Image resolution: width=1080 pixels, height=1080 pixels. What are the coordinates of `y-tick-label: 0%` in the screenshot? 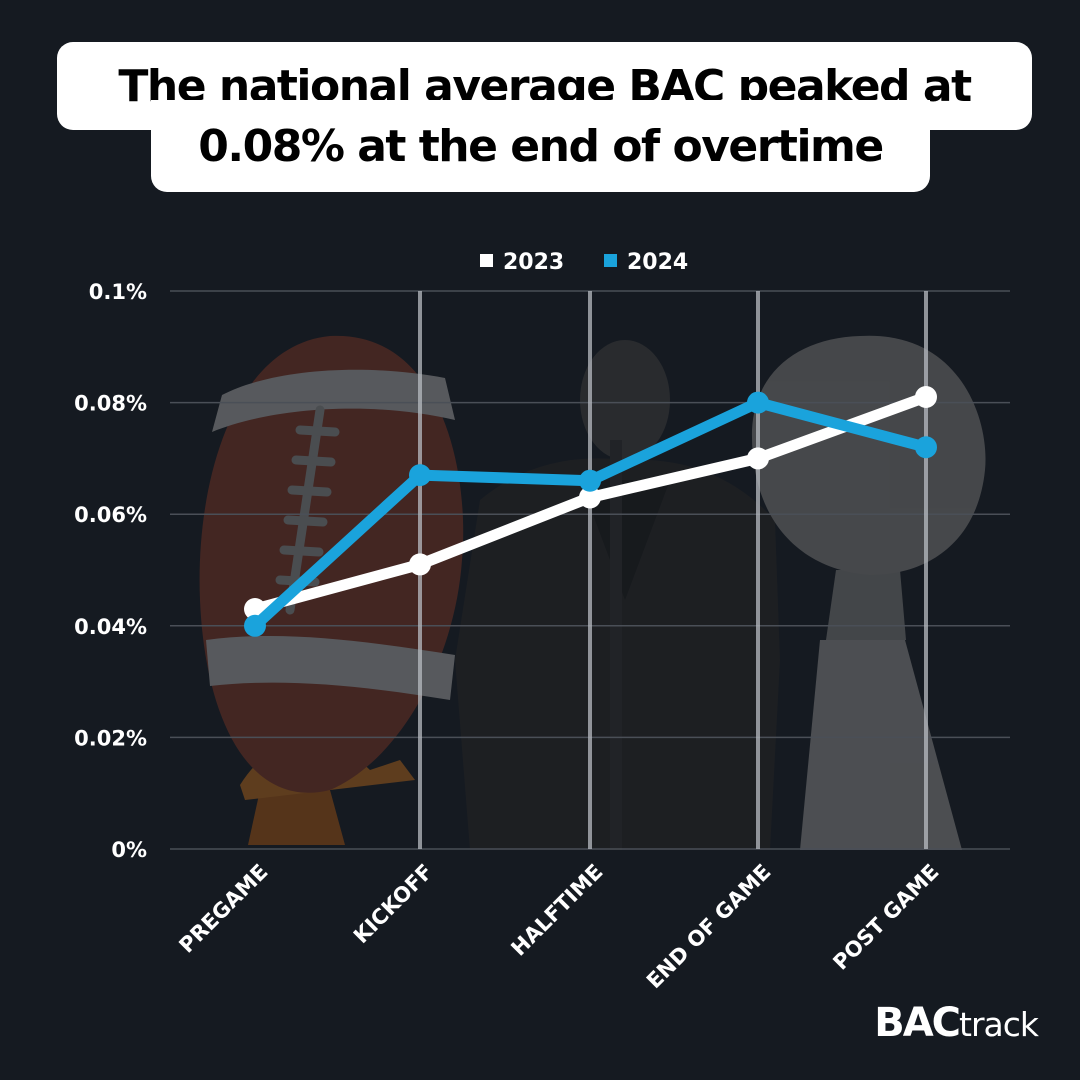 It's located at (129, 850).